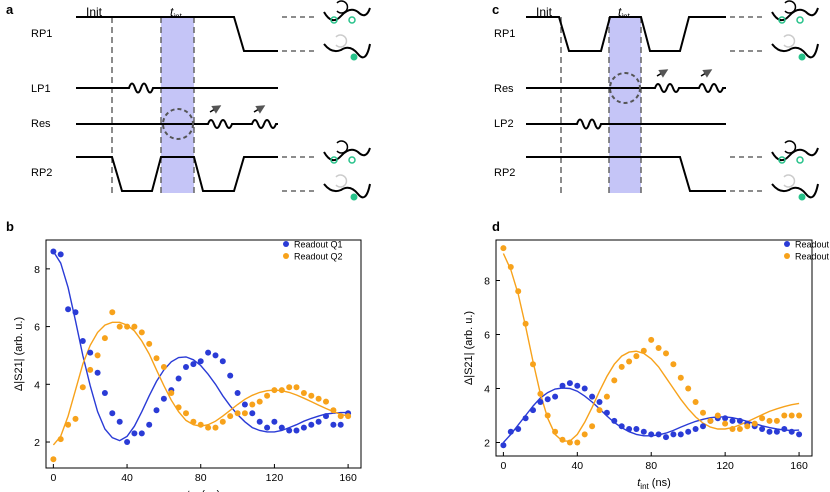 Image resolution: width=830 pixels, height=492 pixels. I want to click on rp2-trace-c, so click(626, 174).